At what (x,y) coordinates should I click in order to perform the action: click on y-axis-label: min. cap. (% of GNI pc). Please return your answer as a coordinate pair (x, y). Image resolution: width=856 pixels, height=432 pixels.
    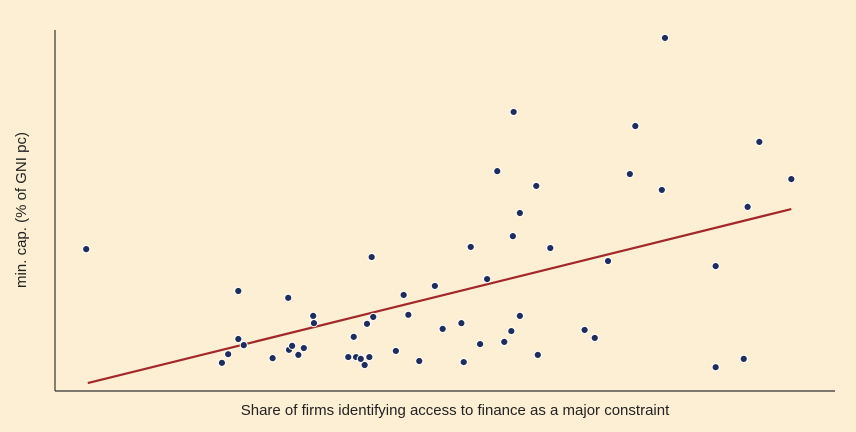
    Looking at the image, I should click on (21, 210).